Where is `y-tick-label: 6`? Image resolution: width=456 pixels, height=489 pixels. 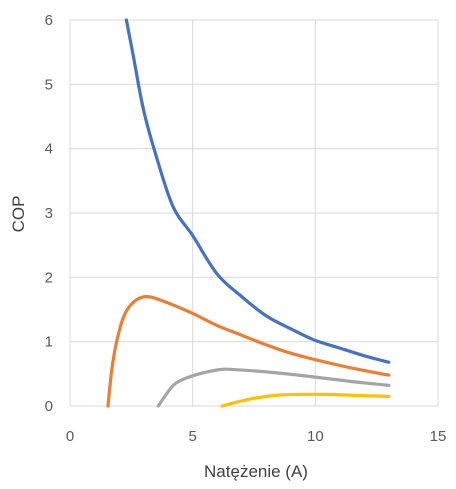 y-tick-label: 6 is located at coordinates (49, 20).